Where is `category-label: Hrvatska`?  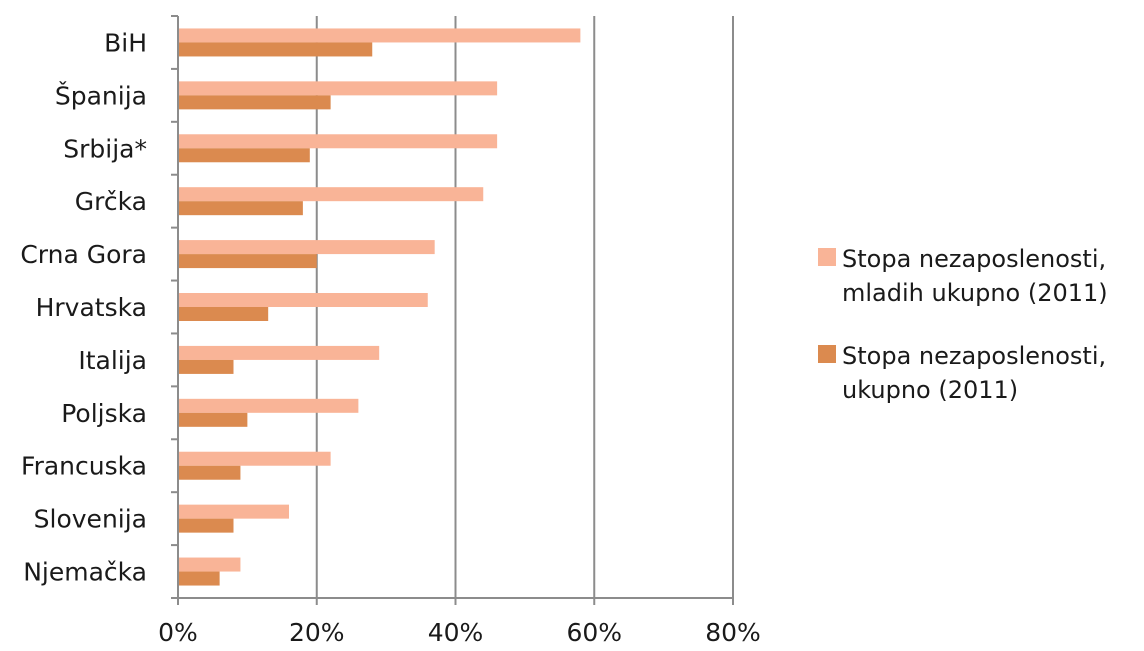
category-label: Hrvatska is located at coordinates (91, 307).